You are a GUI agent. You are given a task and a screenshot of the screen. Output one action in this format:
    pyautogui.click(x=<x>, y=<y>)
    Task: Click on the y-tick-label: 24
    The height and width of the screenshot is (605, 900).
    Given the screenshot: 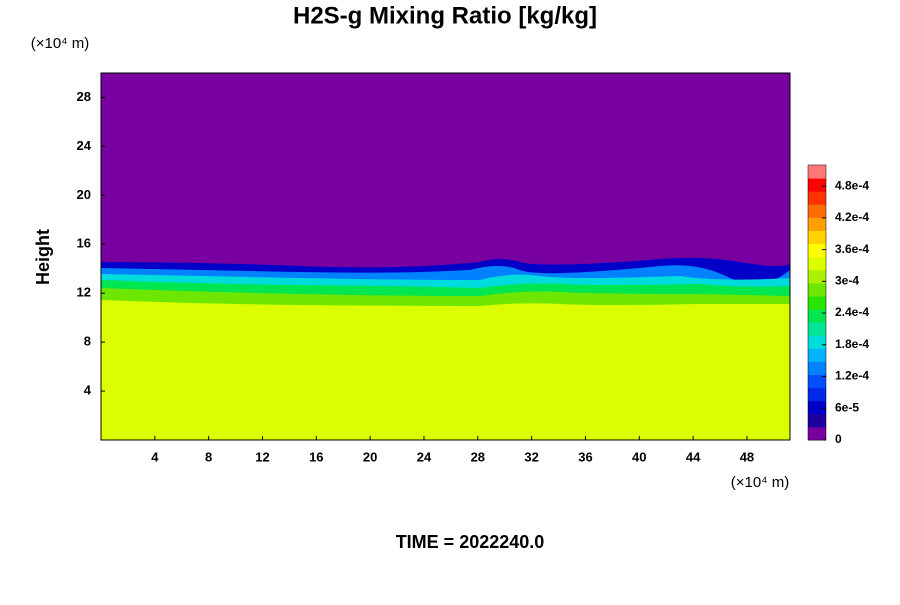 What is the action you would take?
    pyautogui.click(x=84, y=145)
    